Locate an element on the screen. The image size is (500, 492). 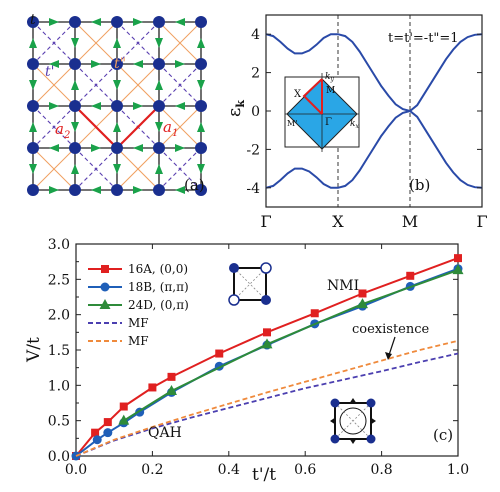
coexistence-arrowhead is located at coordinates (388, 356).